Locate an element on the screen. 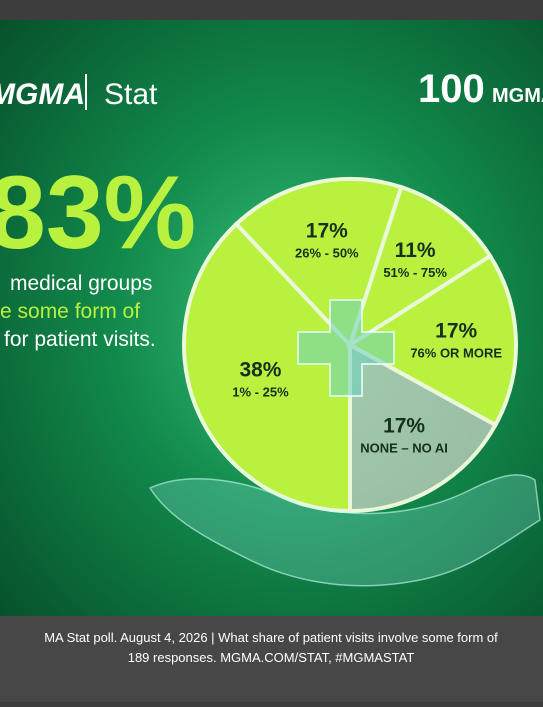 This screenshot has width=543, height=707. footer-strip is located at coordinates (271, 659).